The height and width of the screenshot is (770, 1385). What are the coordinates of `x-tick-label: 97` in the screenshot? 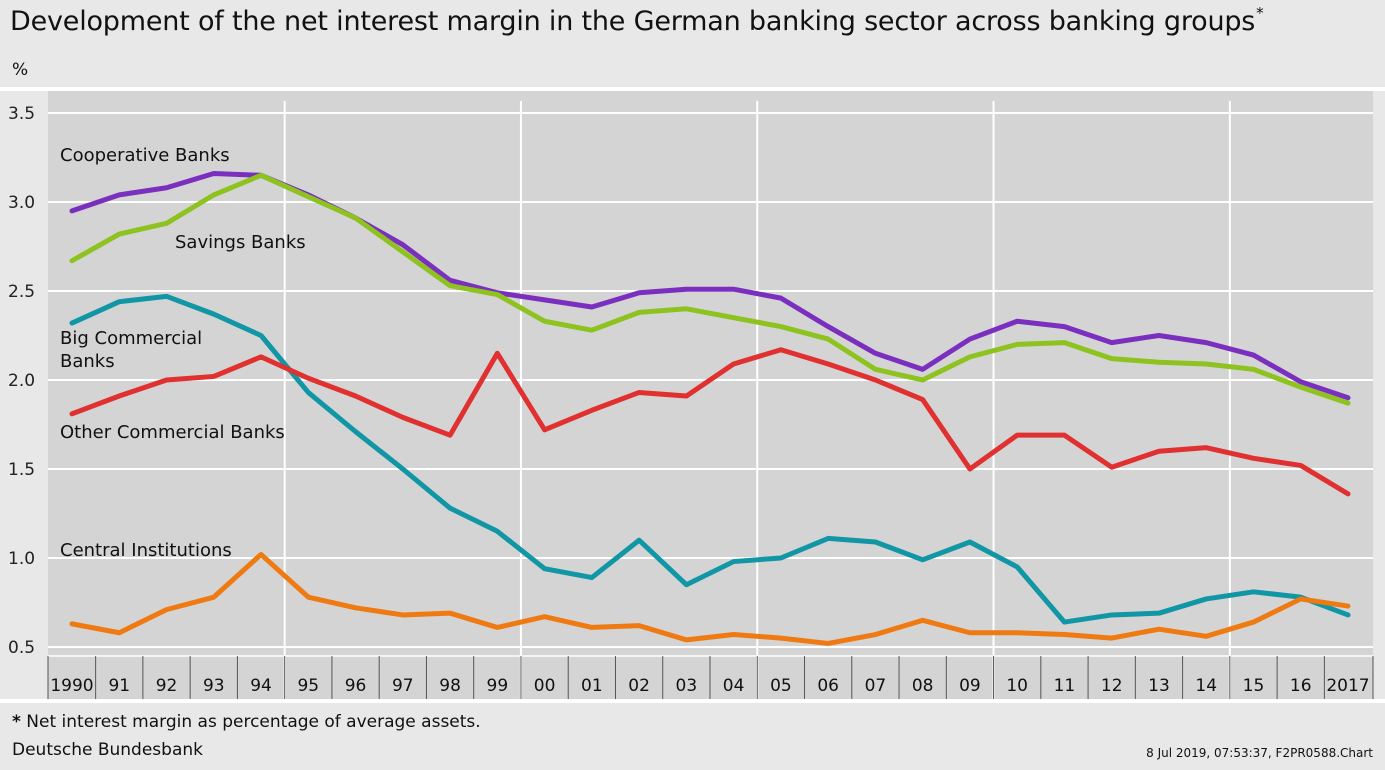 It's located at (403, 686).